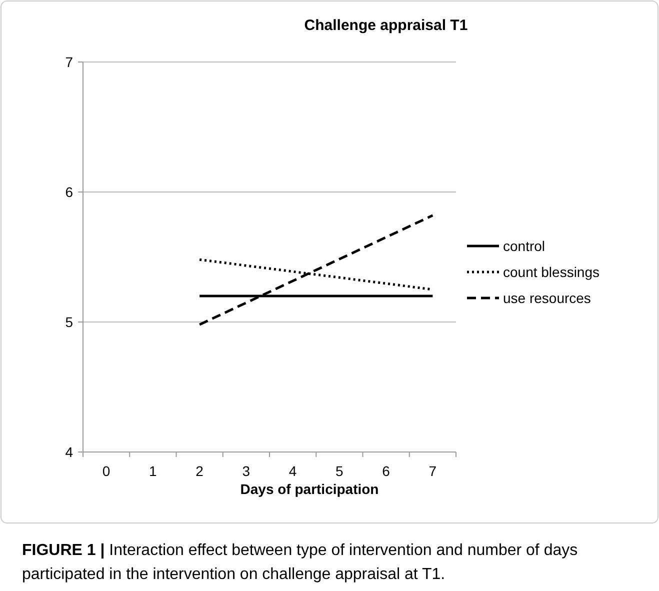 The height and width of the screenshot is (591, 659). What do you see at coordinates (340, 471) in the screenshot?
I see `x-tick-label: 5` at bounding box center [340, 471].